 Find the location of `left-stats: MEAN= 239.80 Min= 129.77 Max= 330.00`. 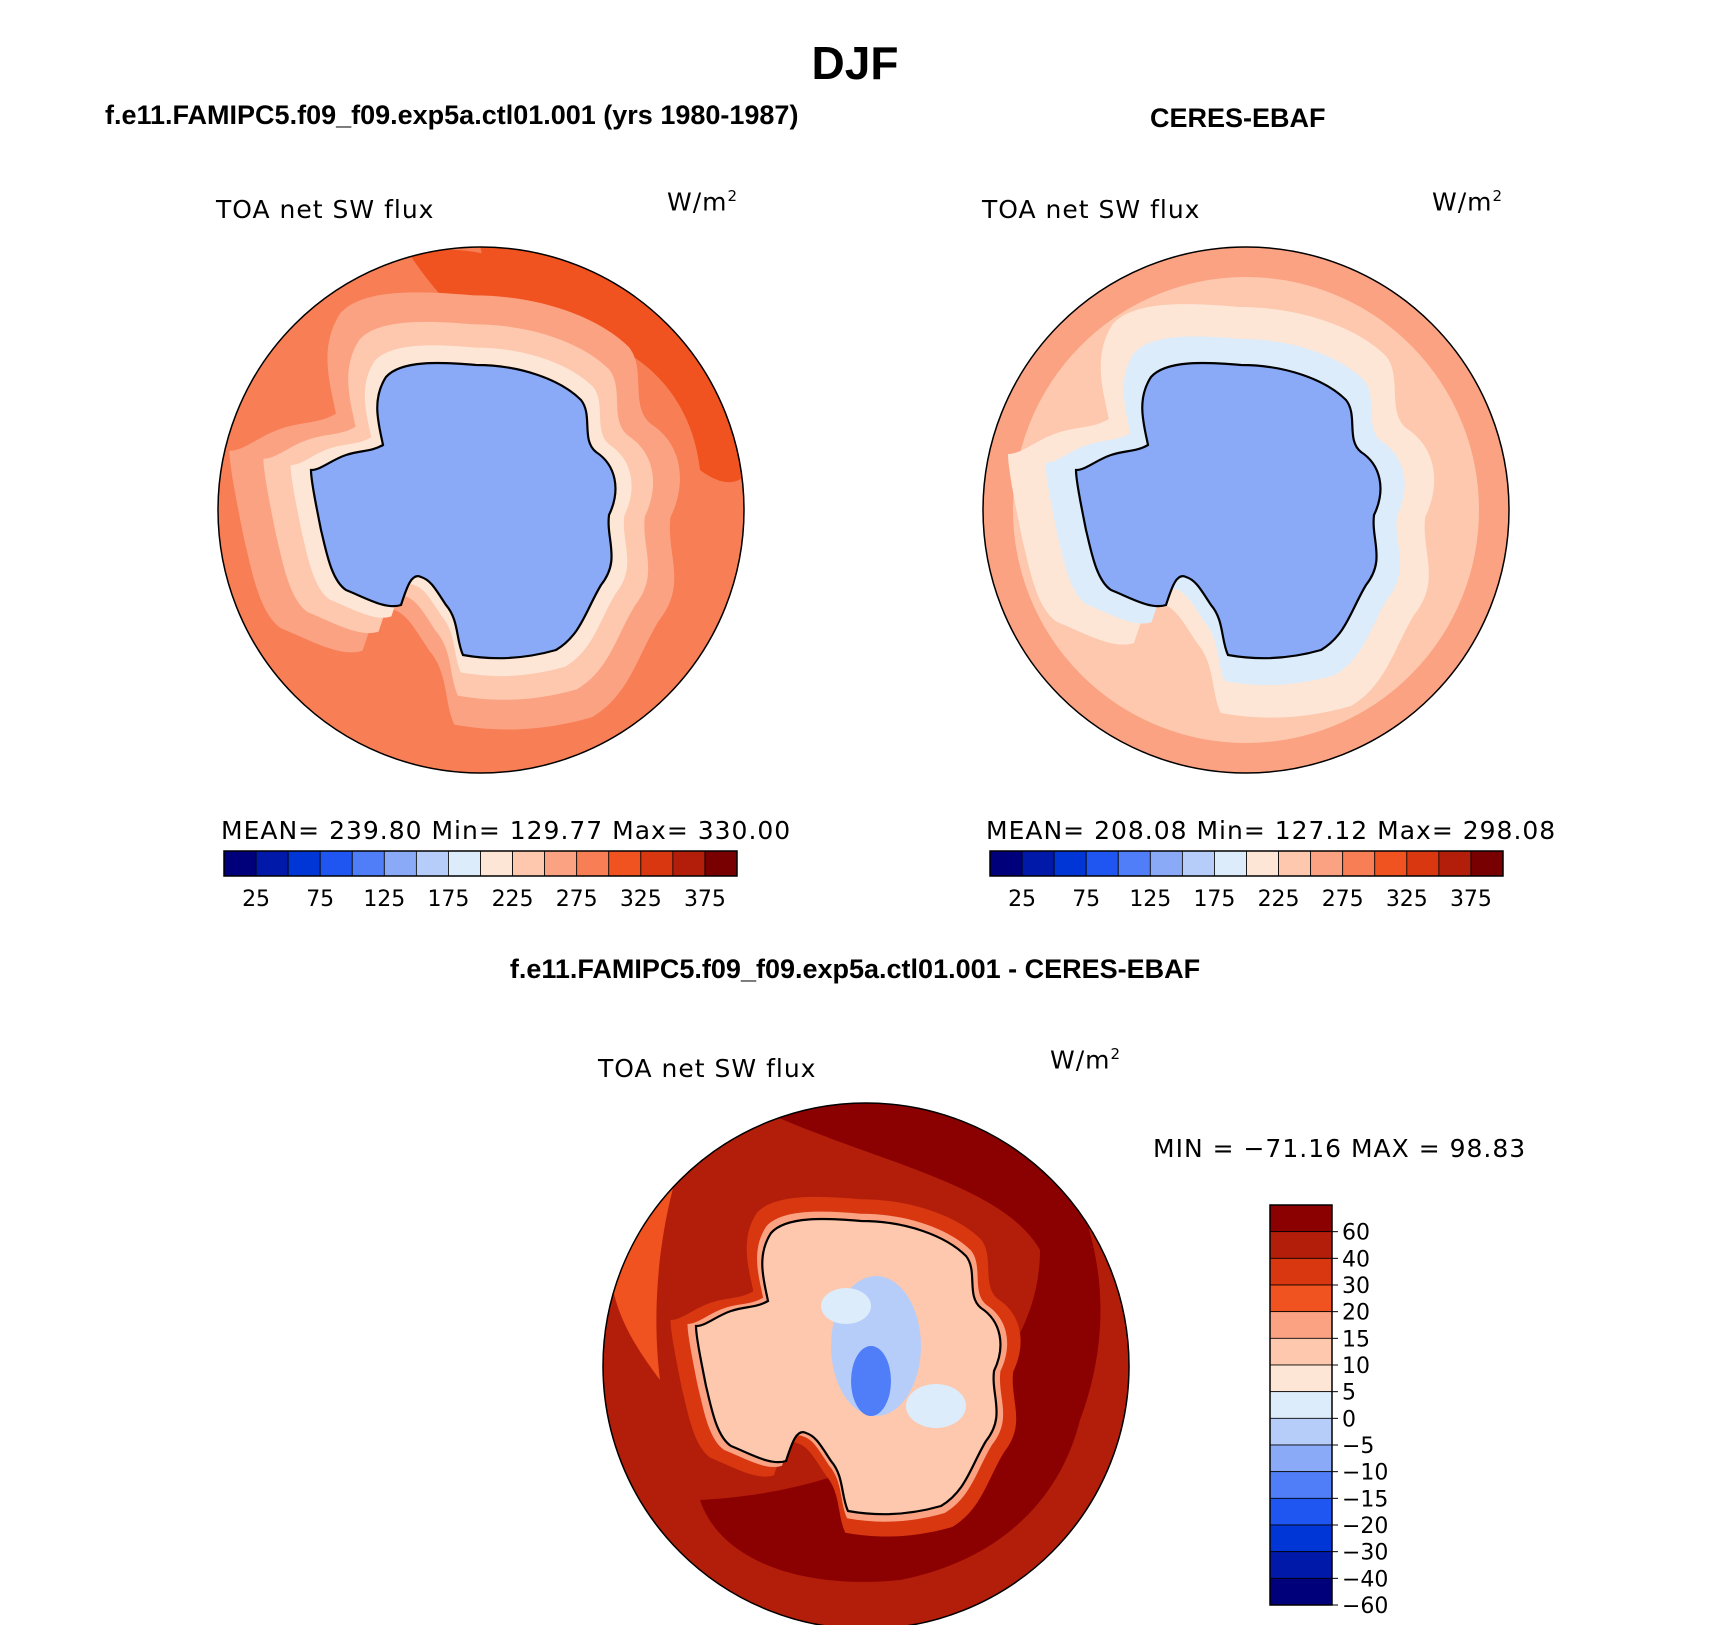

left-stats: MEAN= 239.80 Min= 129.77 Max= 330.00 is located at coordinates (506, 830).